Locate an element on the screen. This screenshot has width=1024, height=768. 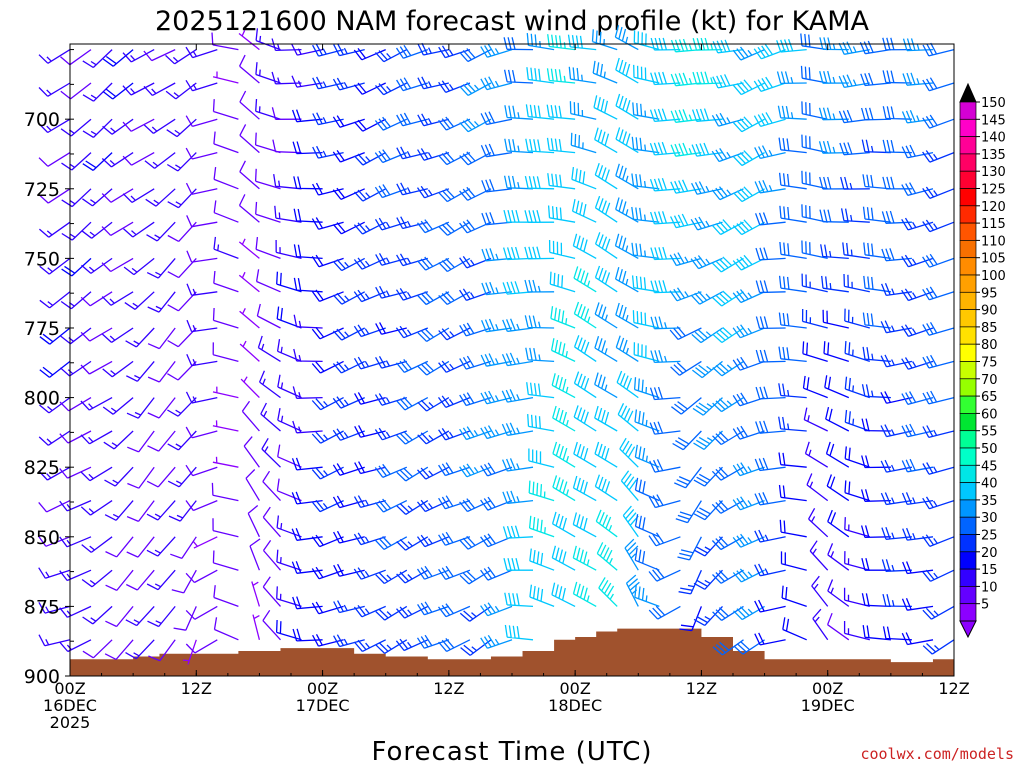
colorbar-label: 65 is located at coordinates (989, 397).